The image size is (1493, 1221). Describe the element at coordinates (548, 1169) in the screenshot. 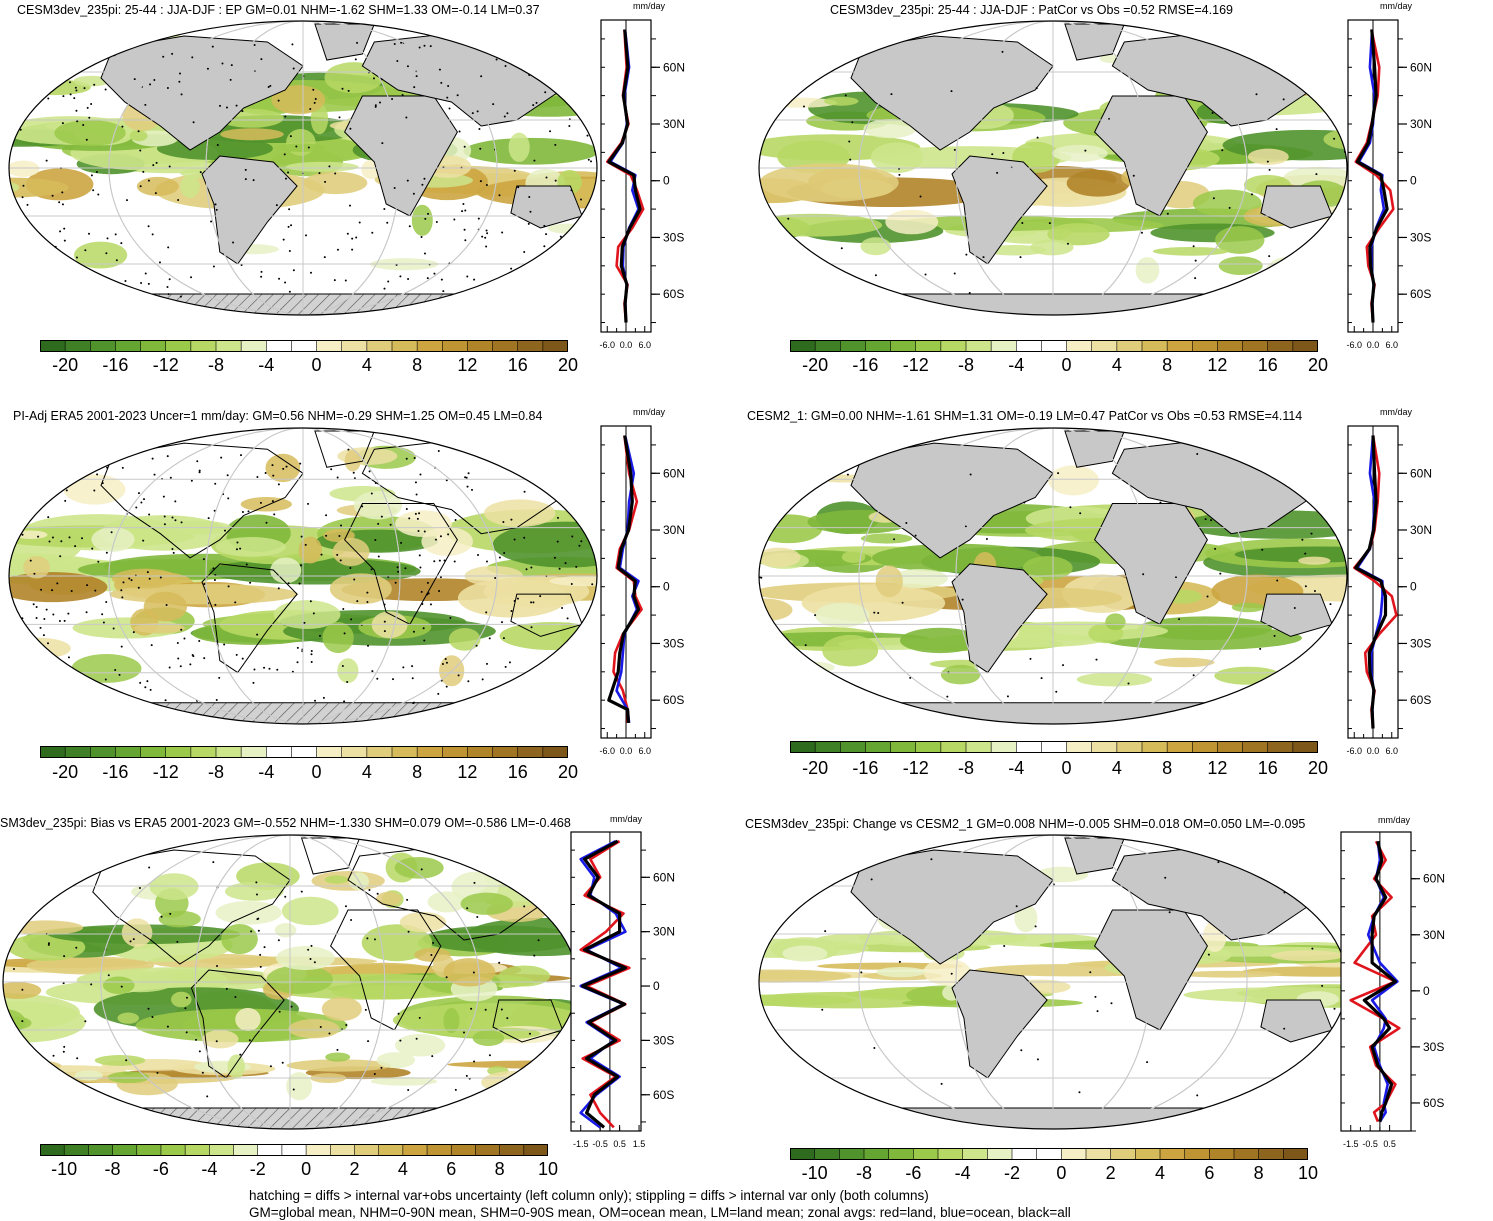

I see `colorbar-tick-label: 10` at that location.